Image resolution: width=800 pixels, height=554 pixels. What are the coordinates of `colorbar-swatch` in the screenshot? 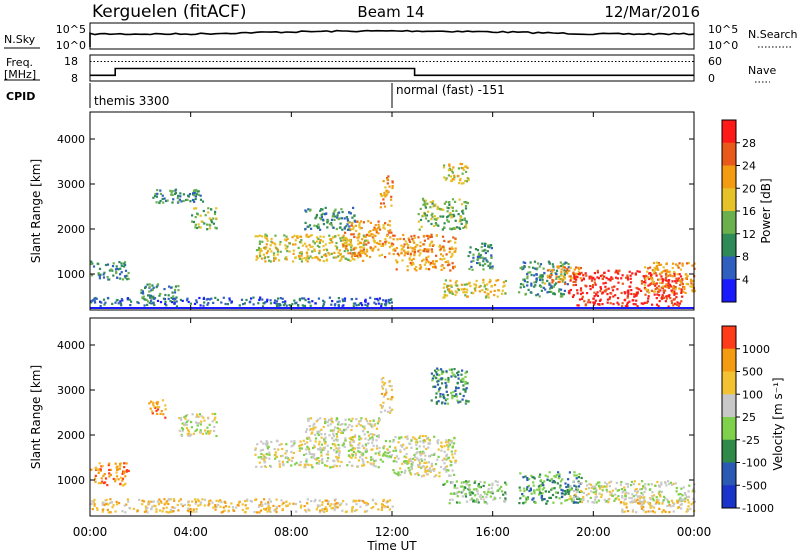 It's located at (729, 177).